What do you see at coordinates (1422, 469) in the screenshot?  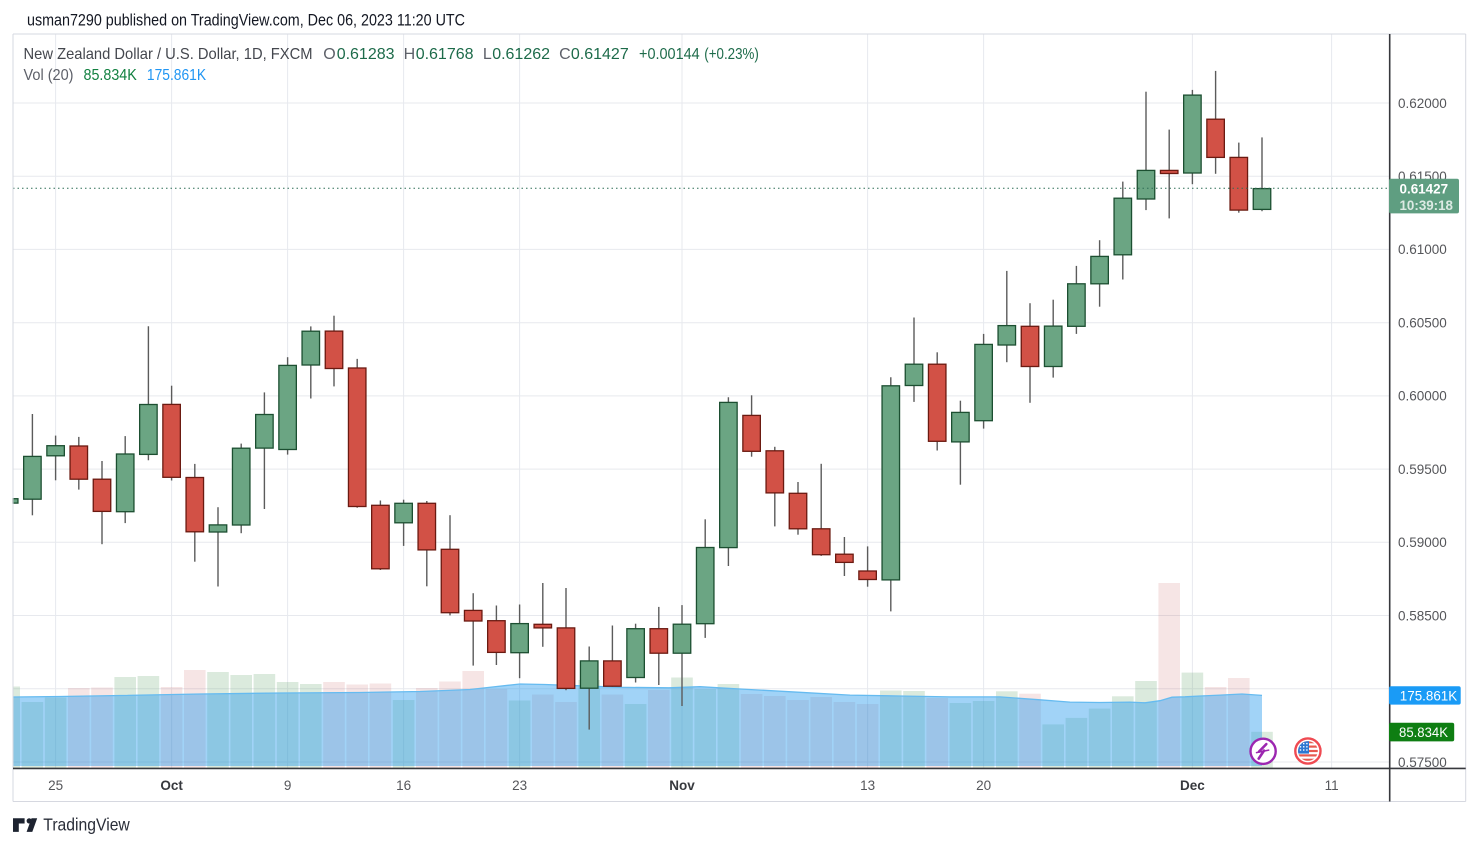 I see `svg-text: 0.59500` at bounding box center [1422, 469].